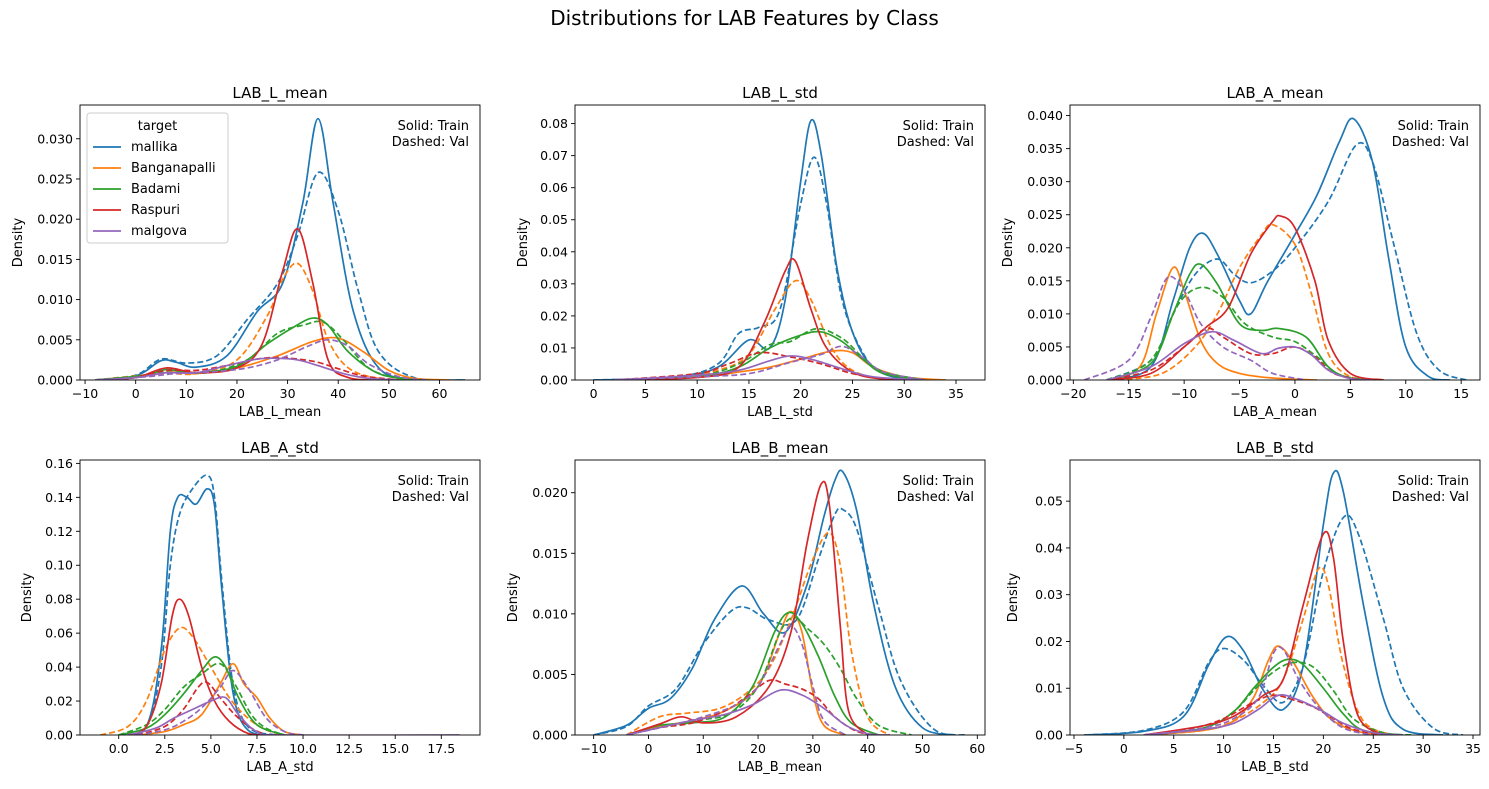 The height and width of the screenshot is (789, 1489). What do you see at coordinates (18, 242) in the screenshot?
I see `y-axis-label: Density` at bounding box center [18, 242].